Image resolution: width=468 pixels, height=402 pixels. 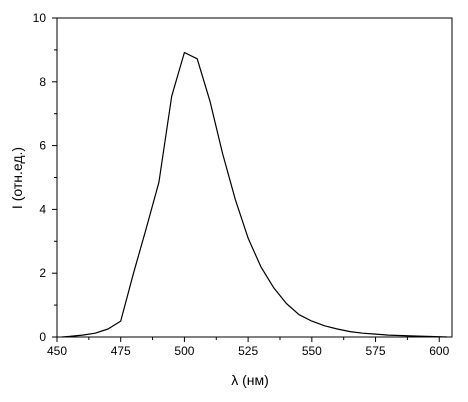 I want to click on x-axis-label: λ (нм), so click(x=250, y=380).